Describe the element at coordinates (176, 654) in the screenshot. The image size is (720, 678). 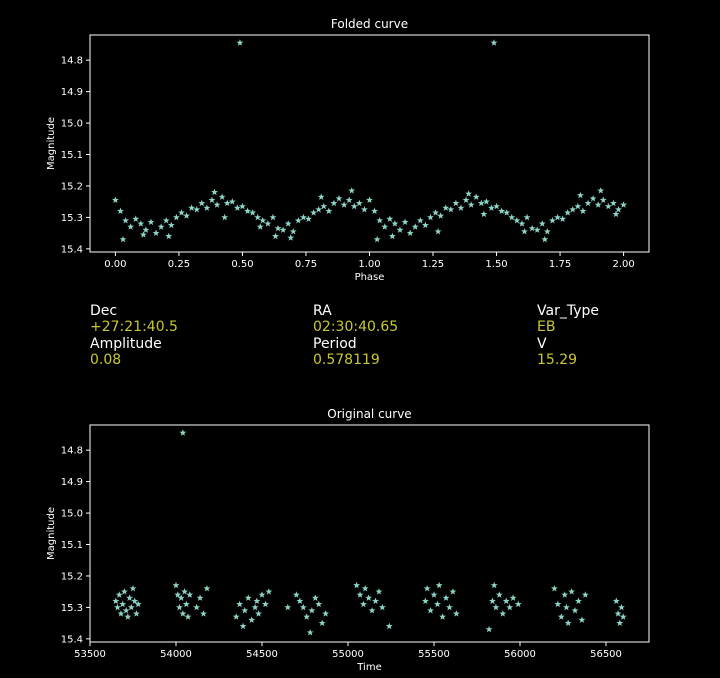
I see `original-x-tick-label: 54000` at that location.